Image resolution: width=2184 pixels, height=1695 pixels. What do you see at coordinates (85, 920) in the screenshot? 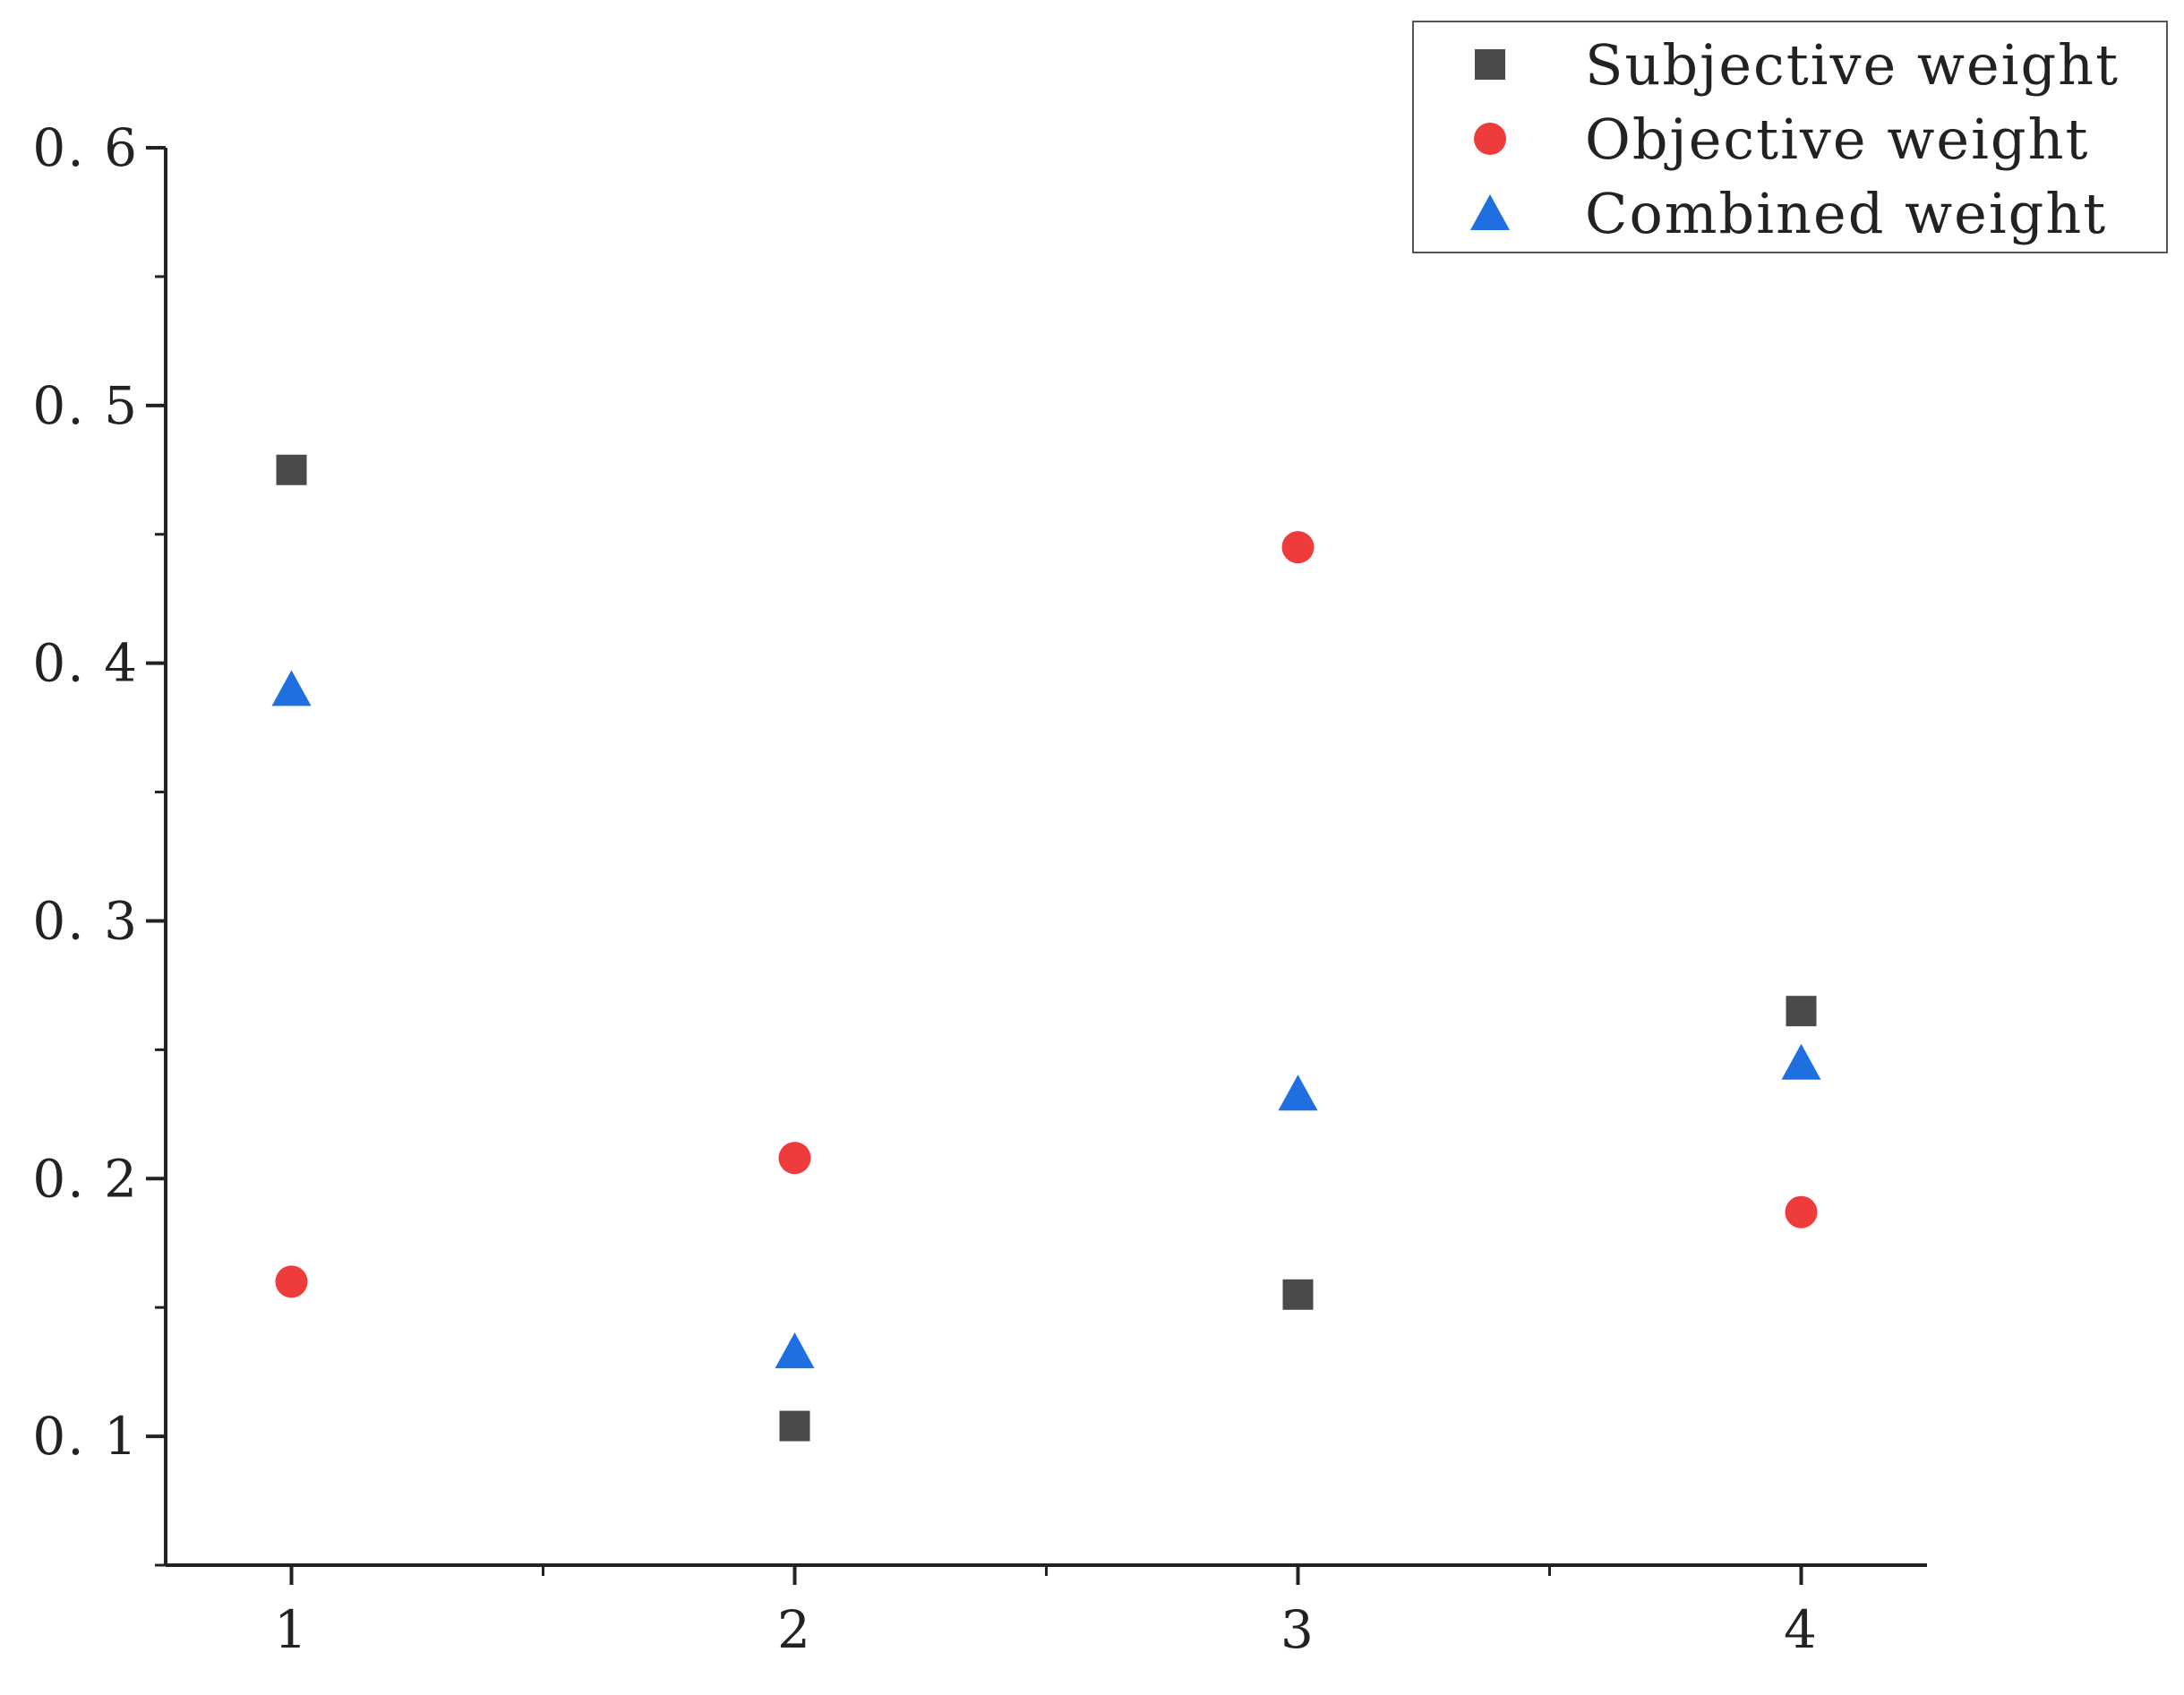
I see `y-tick-label: 0. 3` at bounding box center [85, 920].